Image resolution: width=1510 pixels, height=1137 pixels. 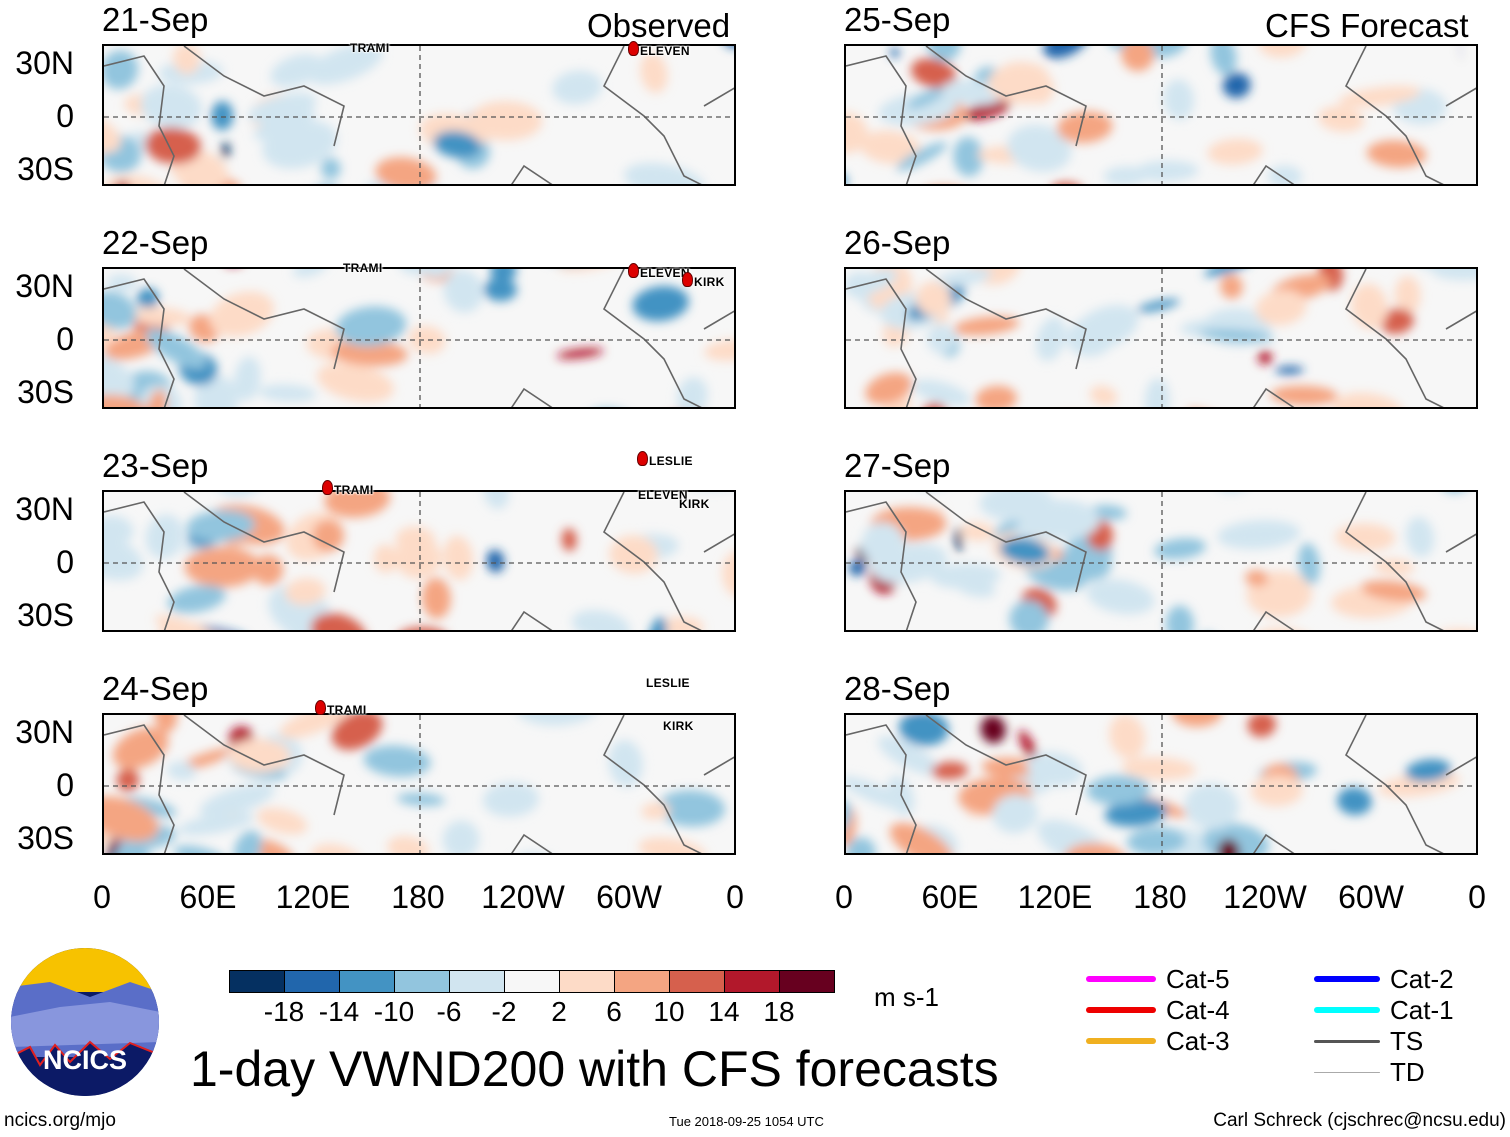 What do you see at coordinates (1367, 25) in the screenshot?
I see `forecast-label: CFS Forecast` at bounding box center [1367, 25].